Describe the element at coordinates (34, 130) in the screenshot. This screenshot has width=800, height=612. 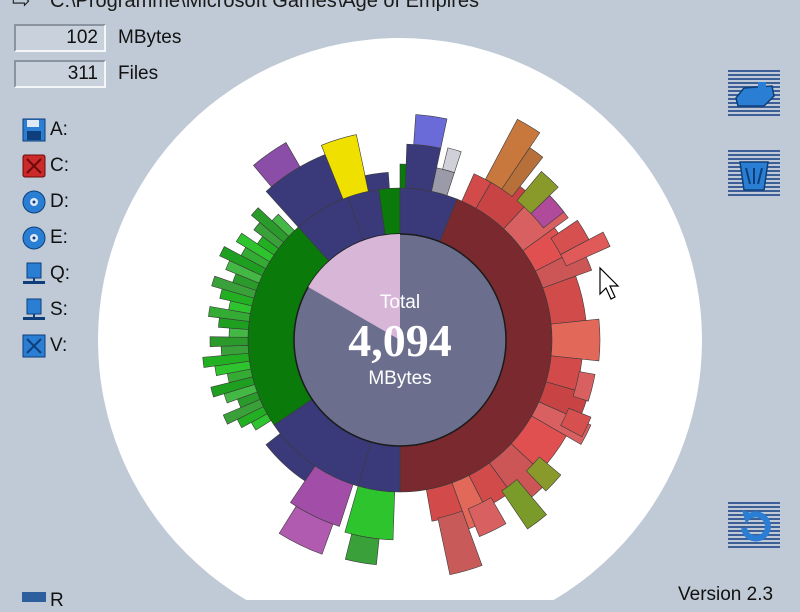
I see `floppy-icon` at that location.